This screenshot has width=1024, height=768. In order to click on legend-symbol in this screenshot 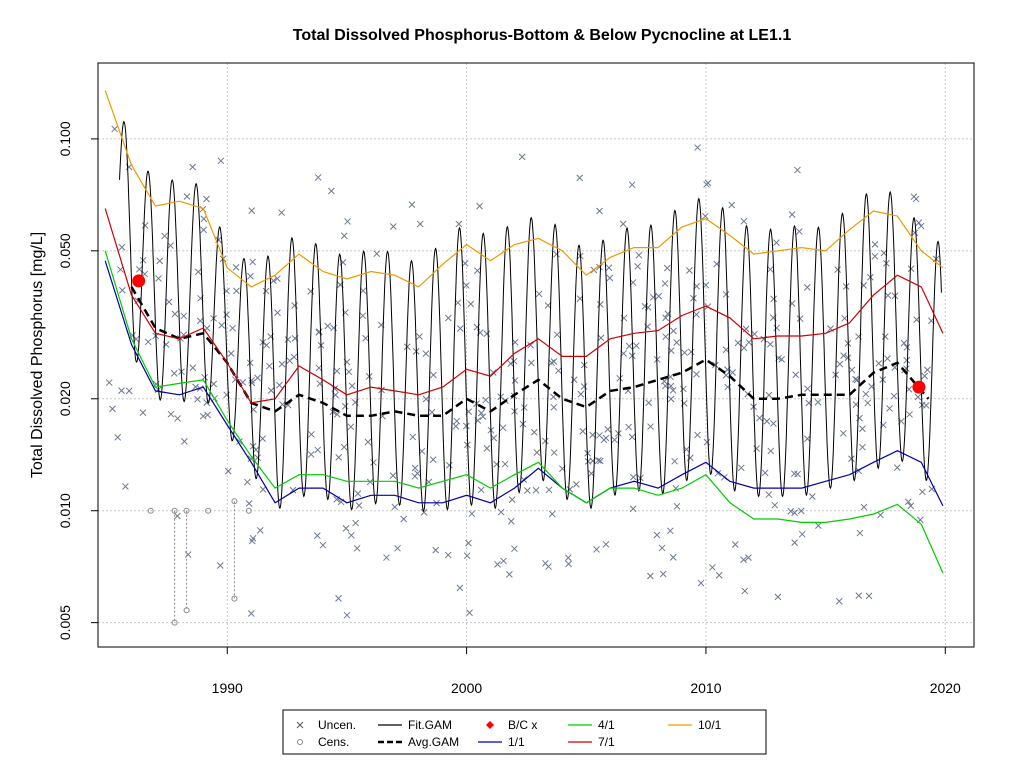, I will do `click(300, 742)`.